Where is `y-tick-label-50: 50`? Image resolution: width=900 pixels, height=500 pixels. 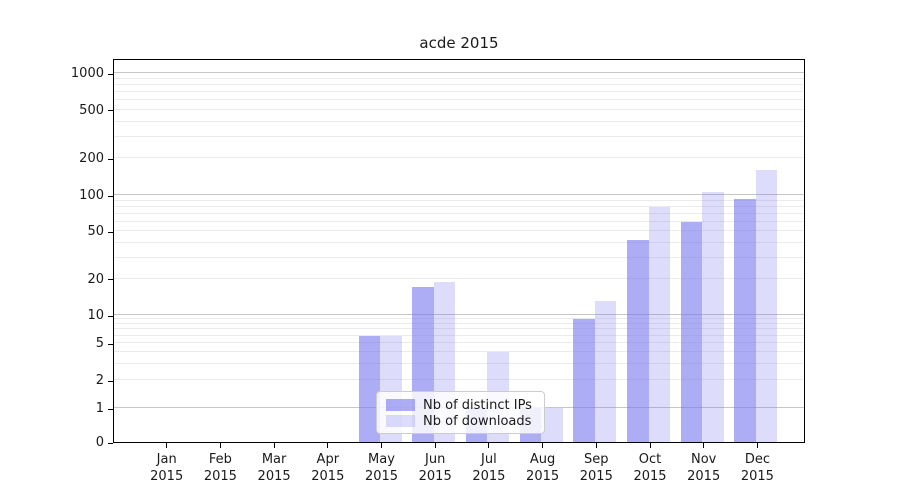
y-tick-label-50: 50 is located at coordinates (95, 232).